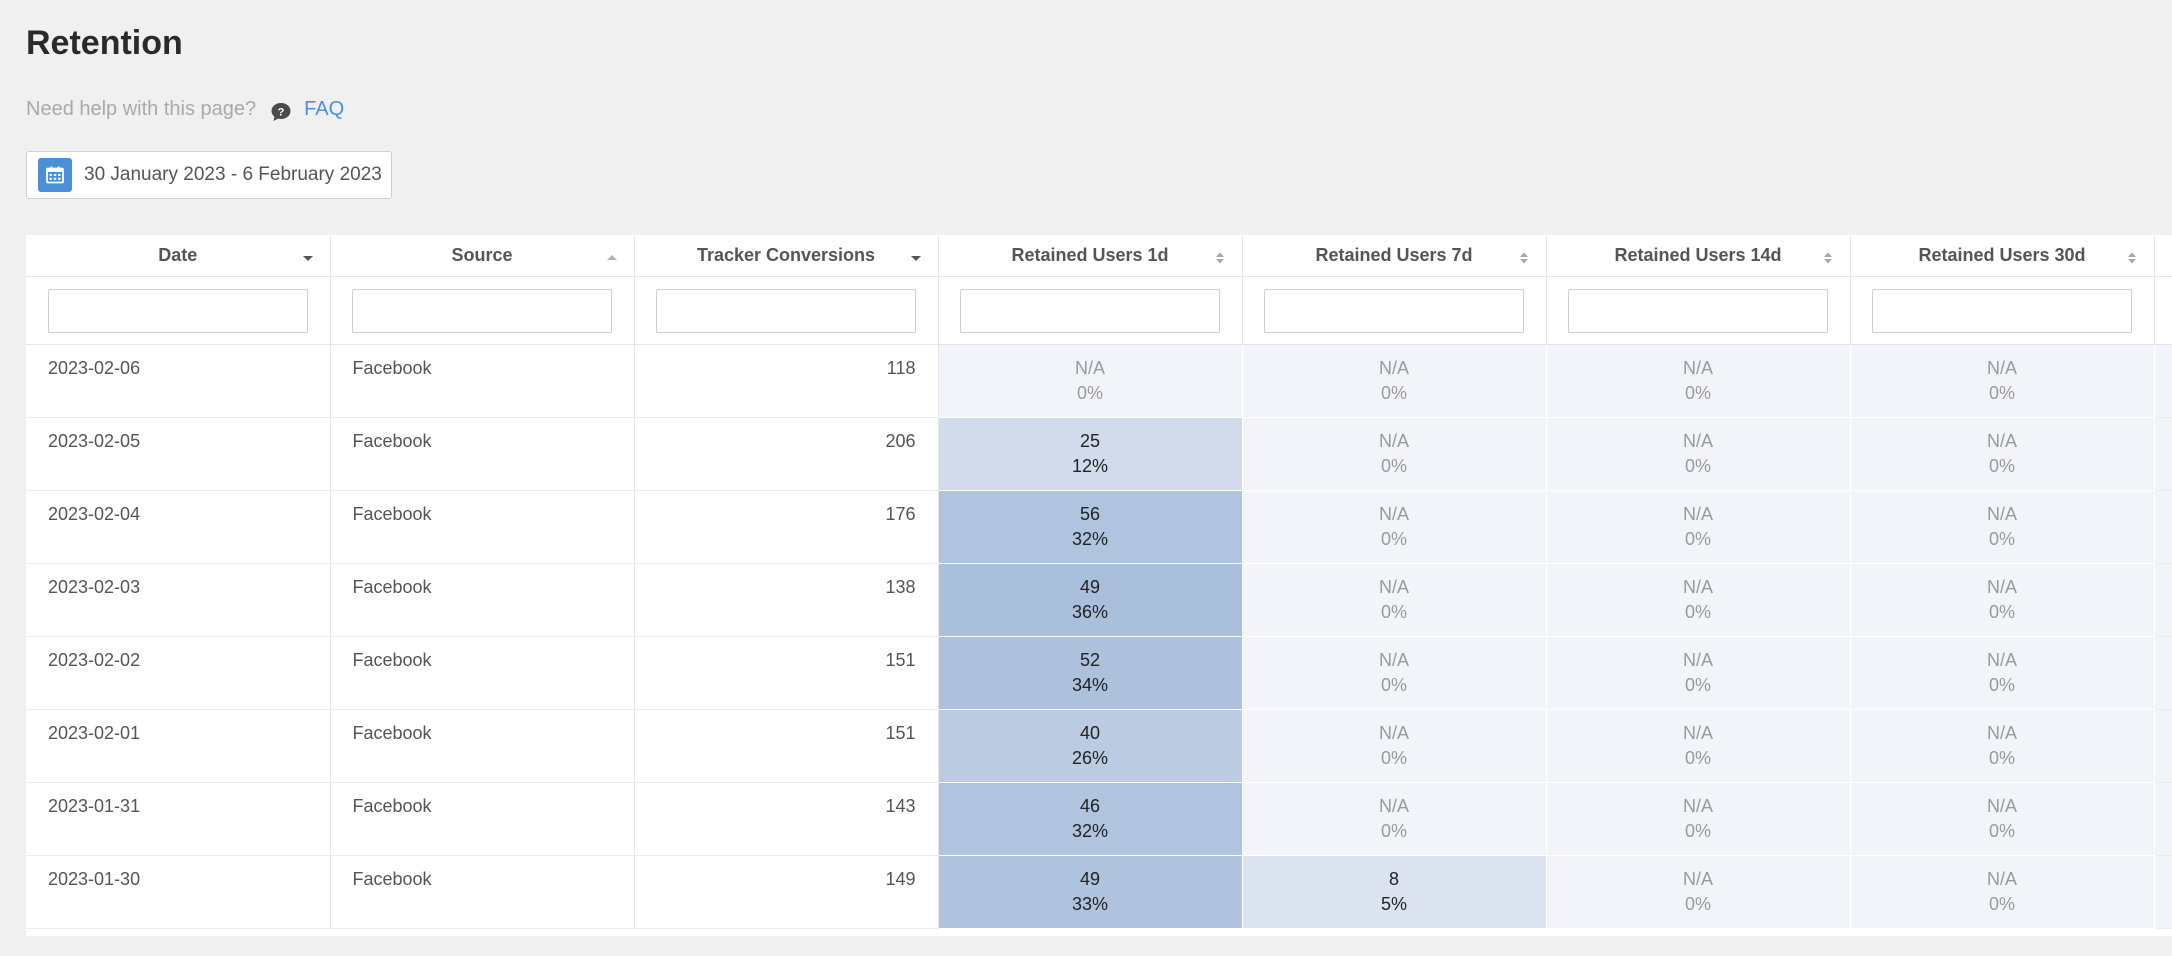  What do you see at coordinates (1393, 879) in the screenshot?
I see `retained-count: 8` at bounding box center [1393, 879].